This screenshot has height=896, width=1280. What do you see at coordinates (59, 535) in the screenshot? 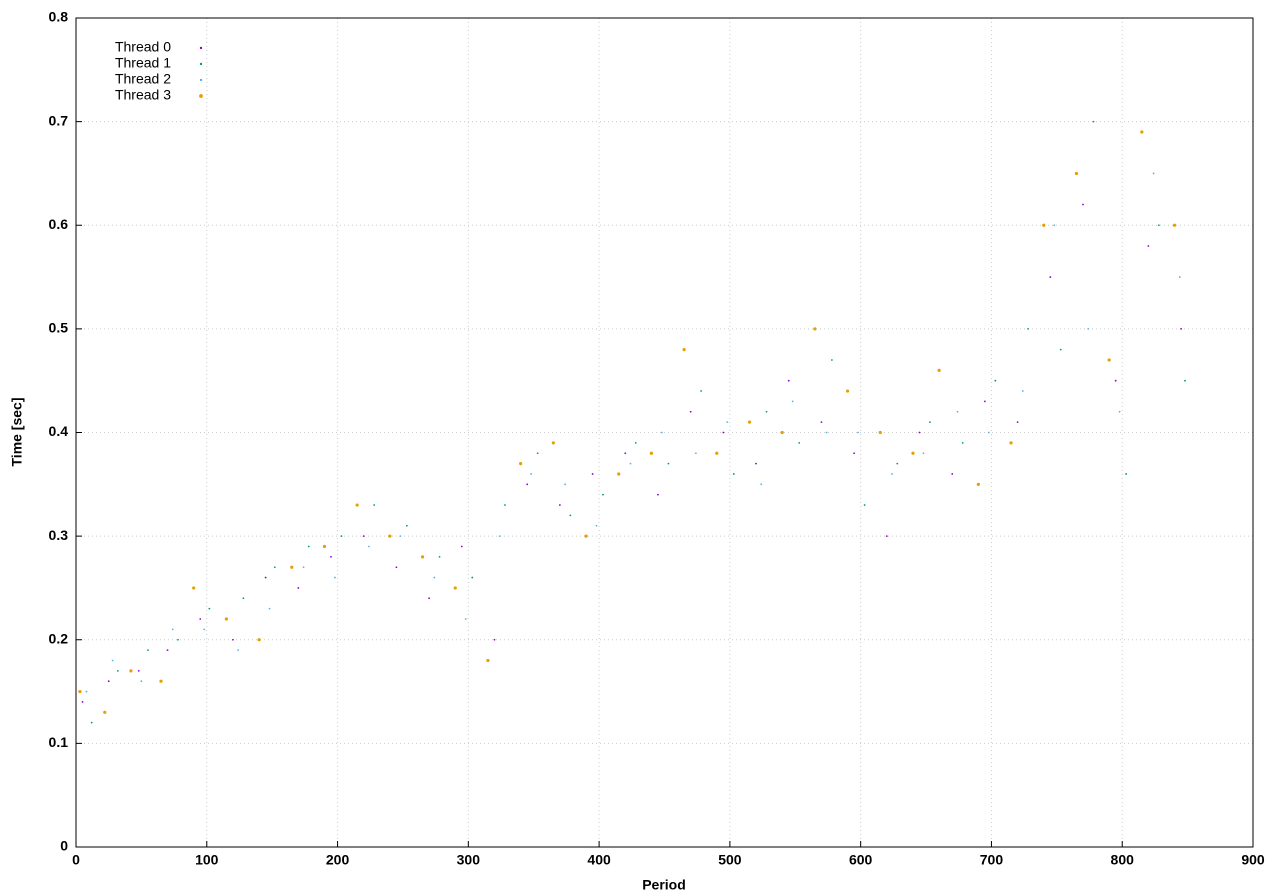
I see `y-tick-label: 0.3` at bounding box center [59, 535].